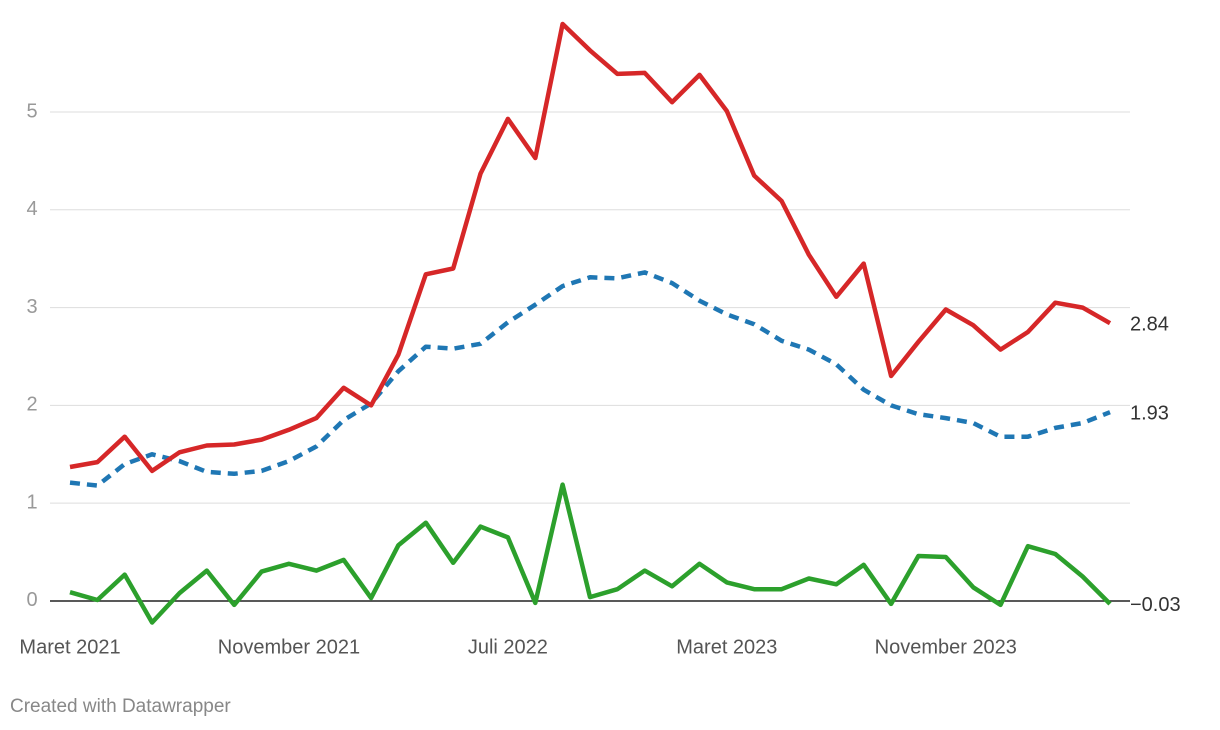 This screenshot has width=1220, height=730. What do you see at coordinates (726, 647) in the screenshot?
I see `x-tick-label: Maret 2023` at bounding box center [726, 647].